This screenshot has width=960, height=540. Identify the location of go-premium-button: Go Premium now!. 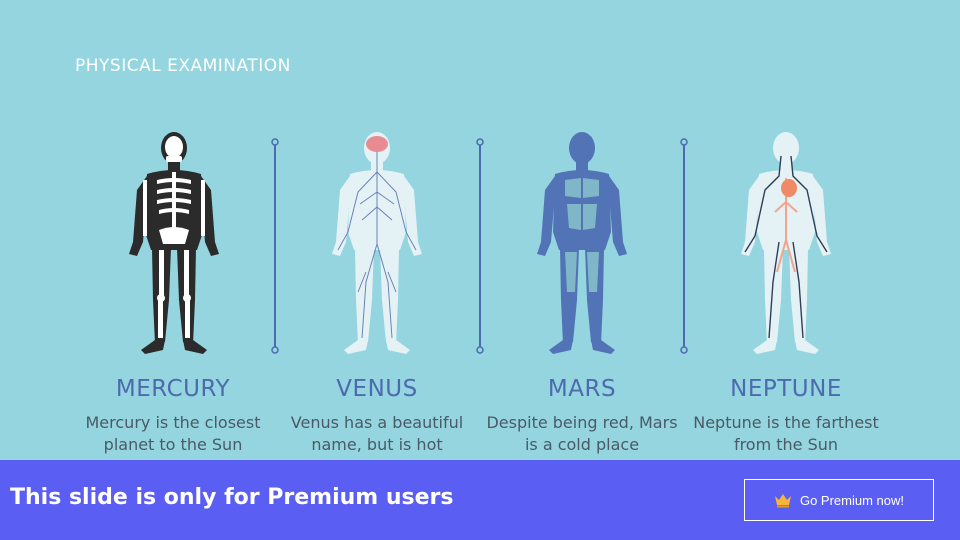
(839, 500).